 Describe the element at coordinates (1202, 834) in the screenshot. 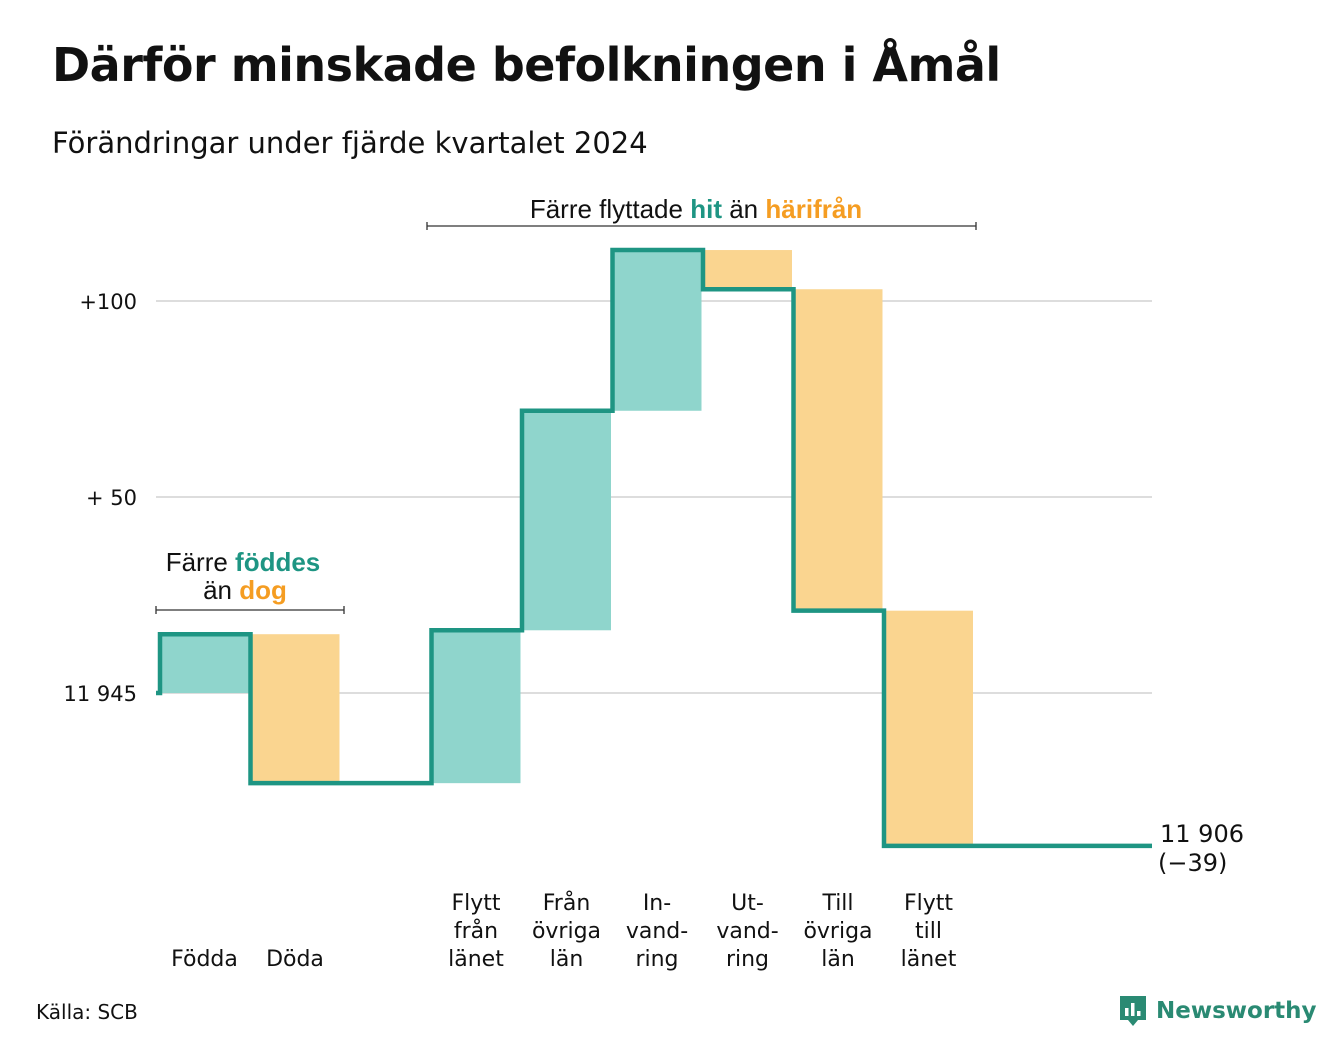

I see `end-value-label: 11 906` at that location.